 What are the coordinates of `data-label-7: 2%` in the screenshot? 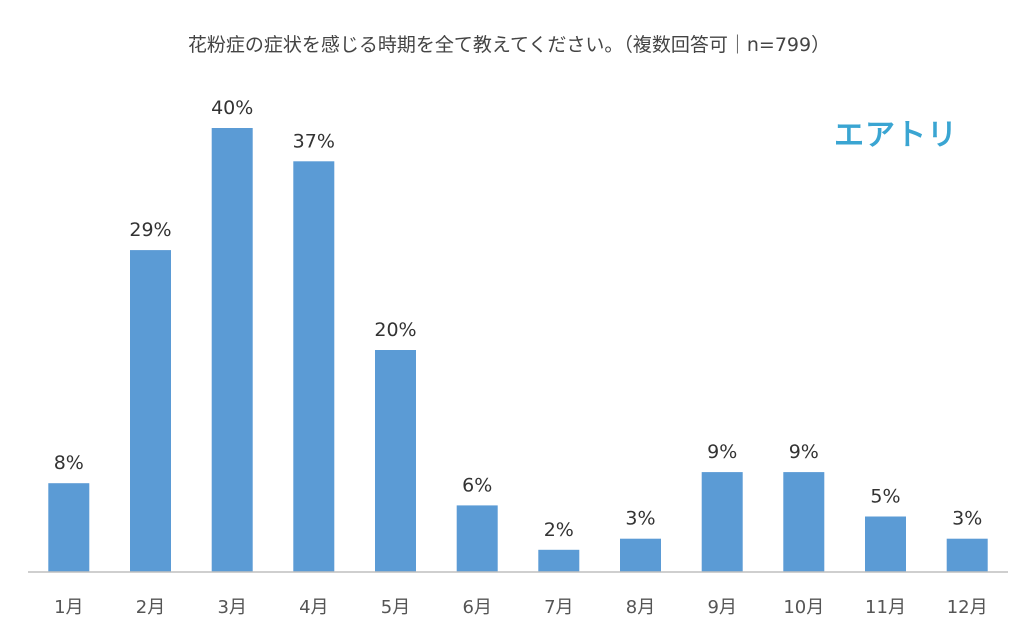 It's located at (559, 530).